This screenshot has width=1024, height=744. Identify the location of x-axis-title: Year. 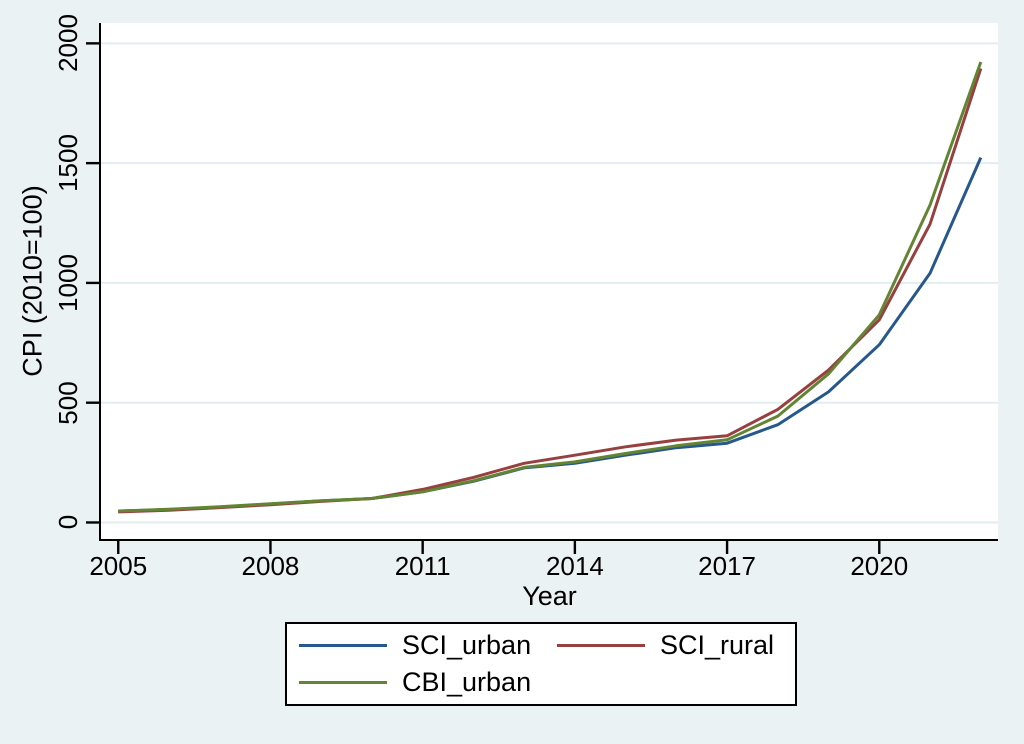
(549, 596).